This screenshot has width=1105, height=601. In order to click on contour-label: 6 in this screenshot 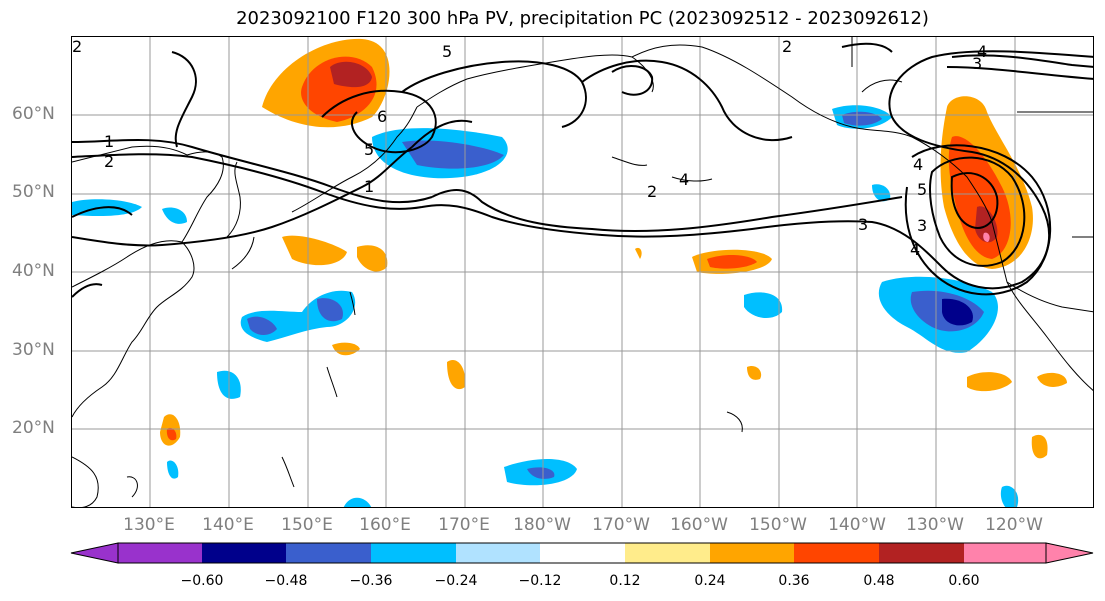, I will do `click(382, 116)`.